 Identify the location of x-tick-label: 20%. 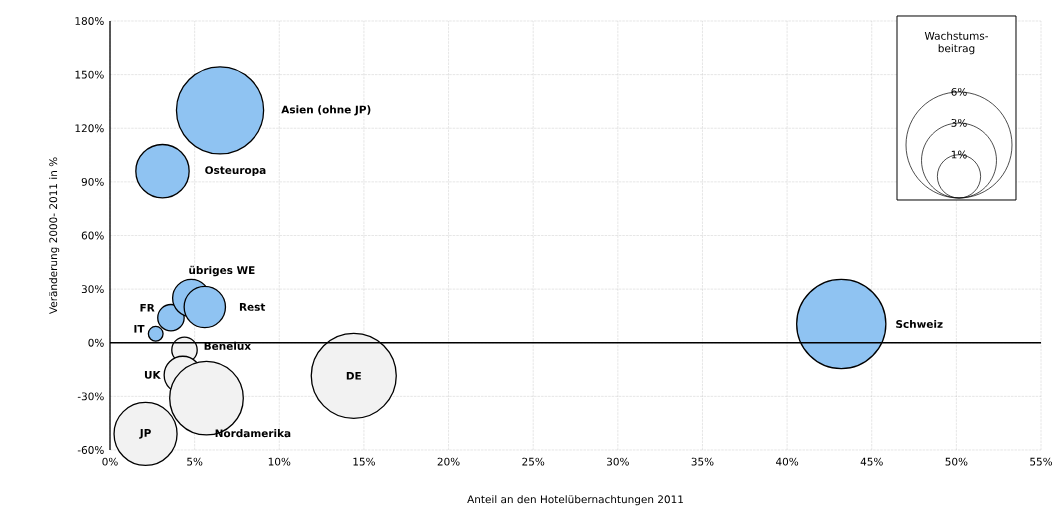
(448, 461).